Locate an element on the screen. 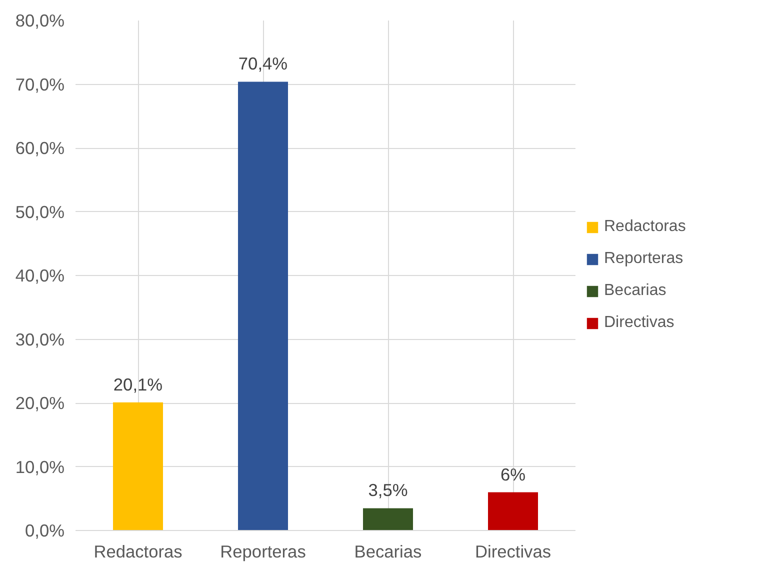  y-tick-label: 80,0% is located at coordinates (40, 20).